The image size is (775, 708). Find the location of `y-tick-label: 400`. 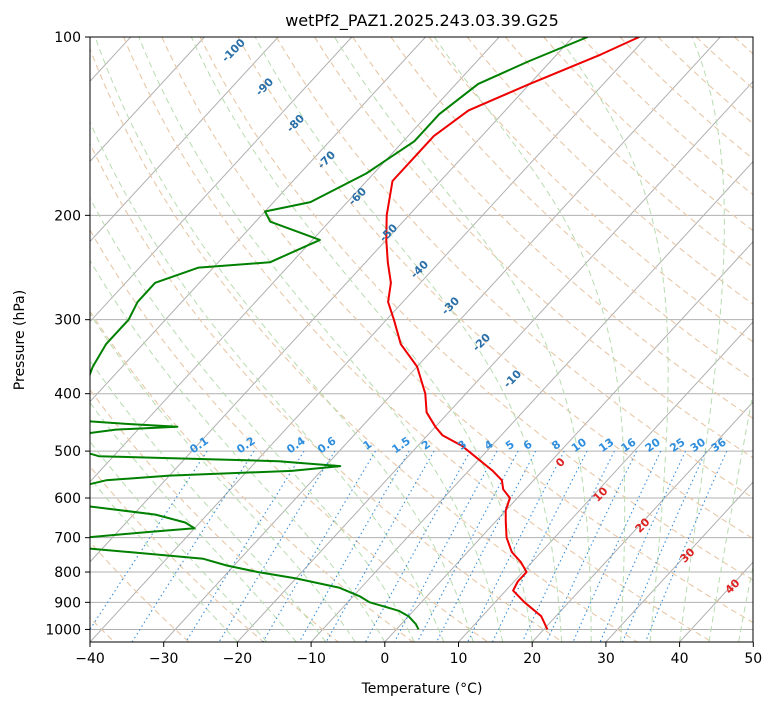

y-tick-label: 400 is located at coordinates (67, 395).